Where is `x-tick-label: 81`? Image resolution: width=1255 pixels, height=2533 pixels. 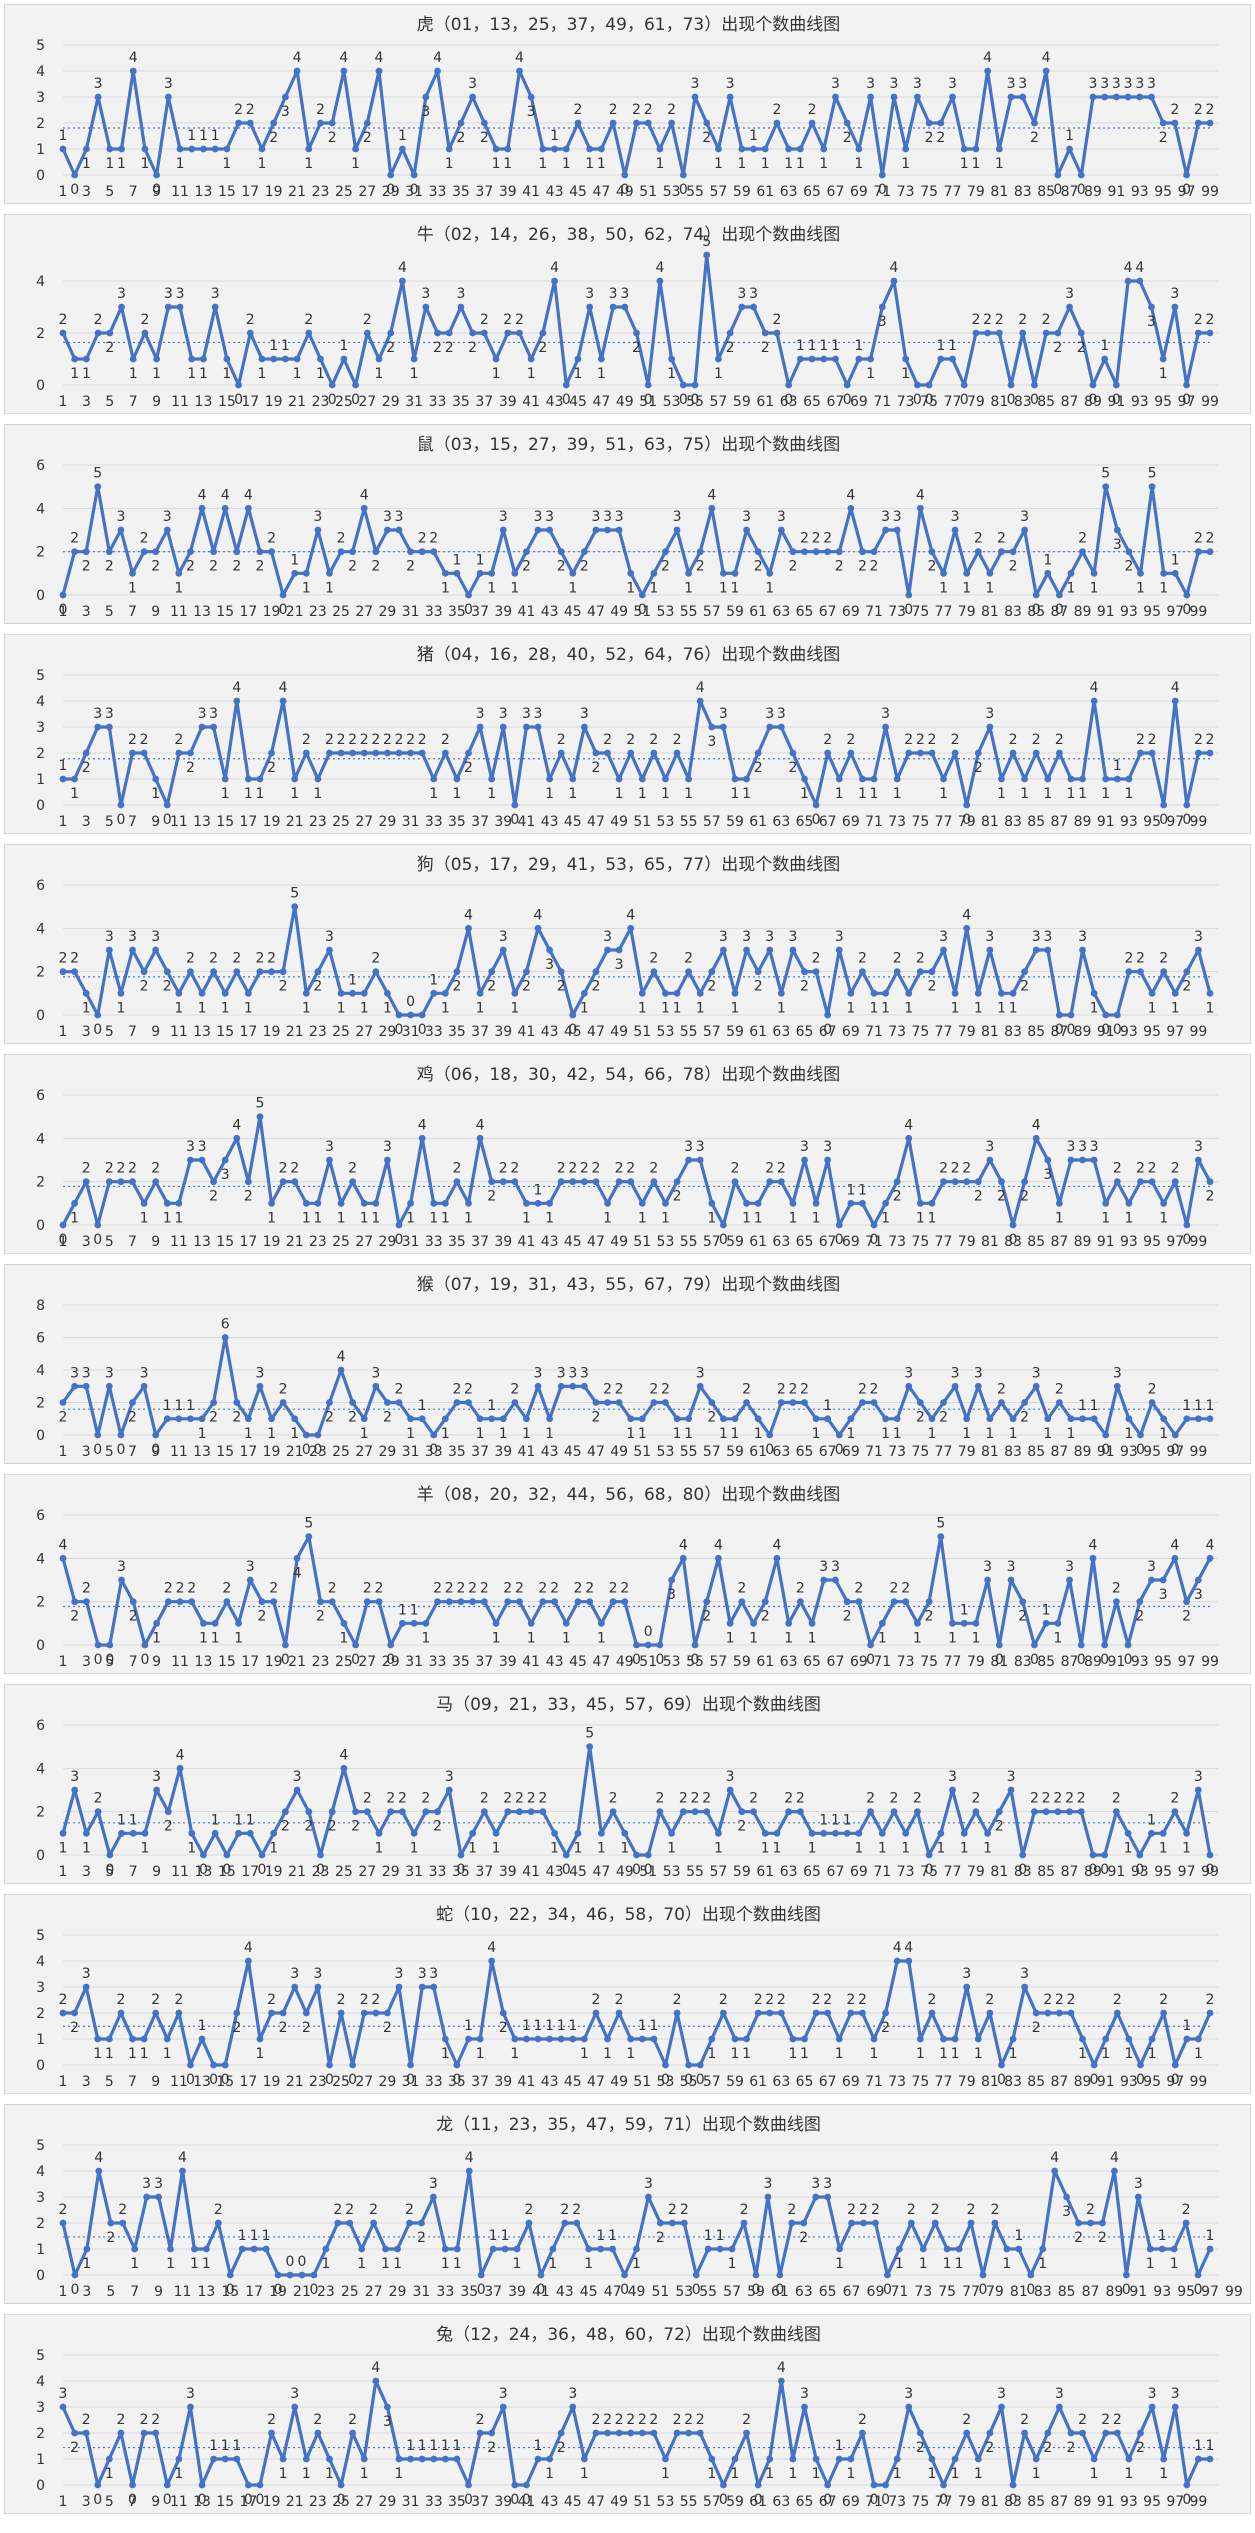
x-tick-label: 81 is located at coordinates (990, 2502).